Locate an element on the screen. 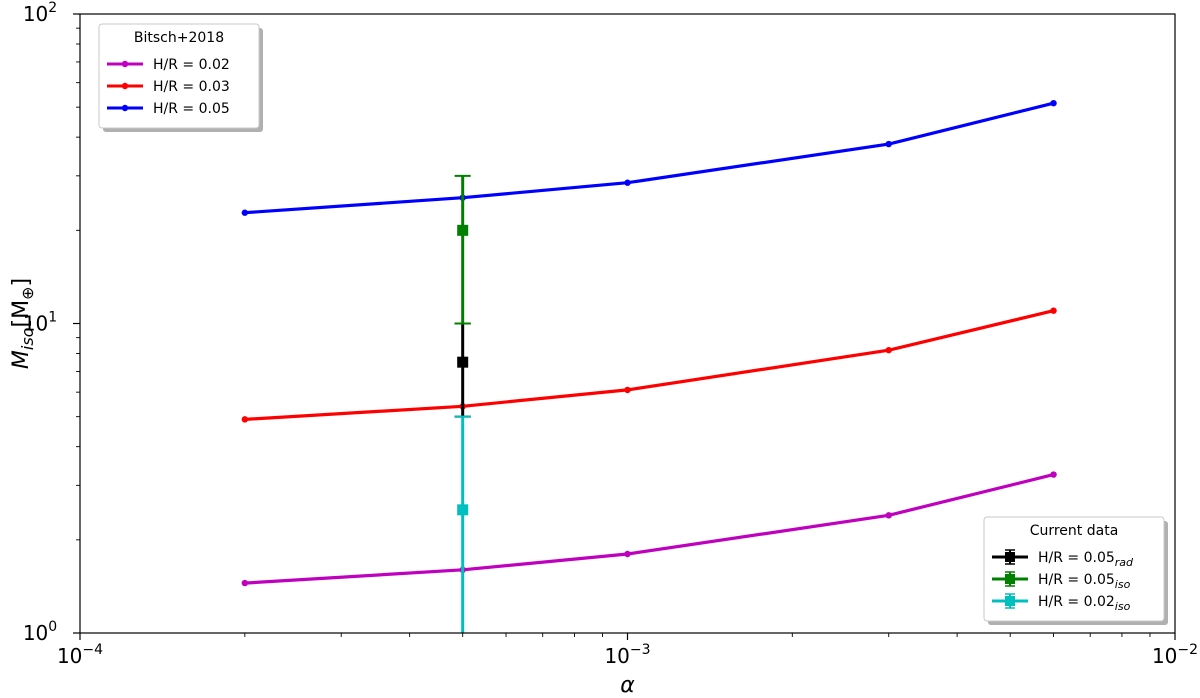 This screenshot has height=698, width=1200. legend-entry: H/R = 0.02iso is located at coordinates (1061, 603).